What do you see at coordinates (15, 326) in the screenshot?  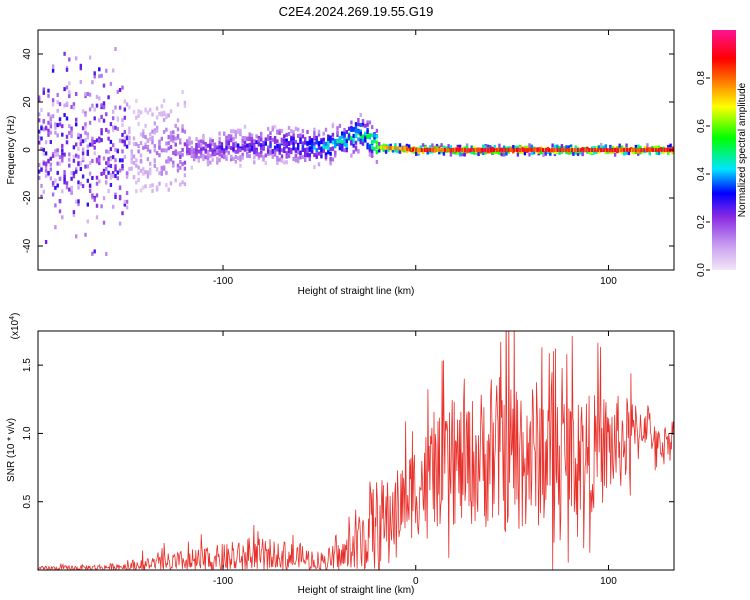 I see `snr-scale-note: (x104)` at bounding box center [15, 326].